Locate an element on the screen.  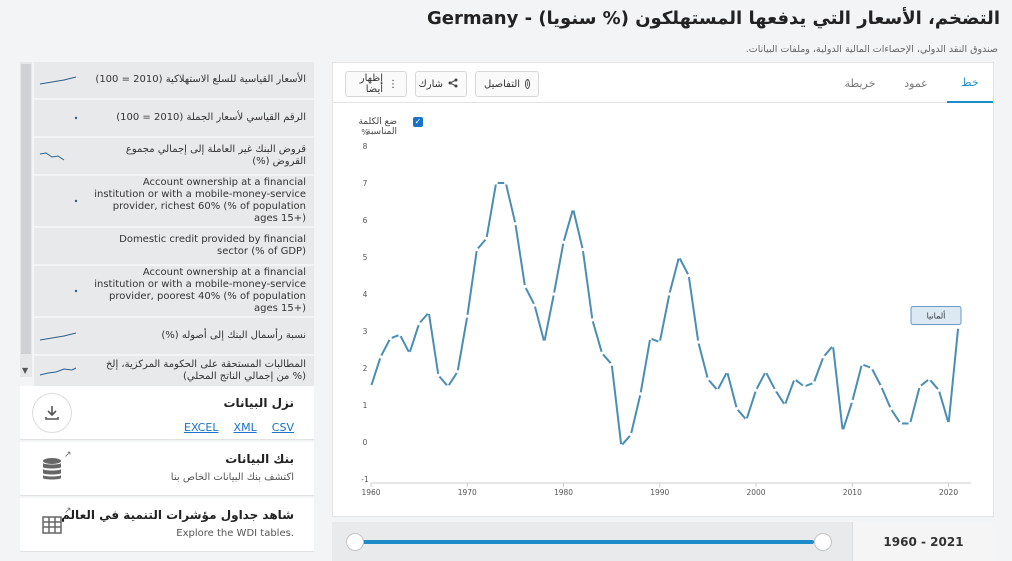
tab-map: خريطة is located at coordinates (860, 83).